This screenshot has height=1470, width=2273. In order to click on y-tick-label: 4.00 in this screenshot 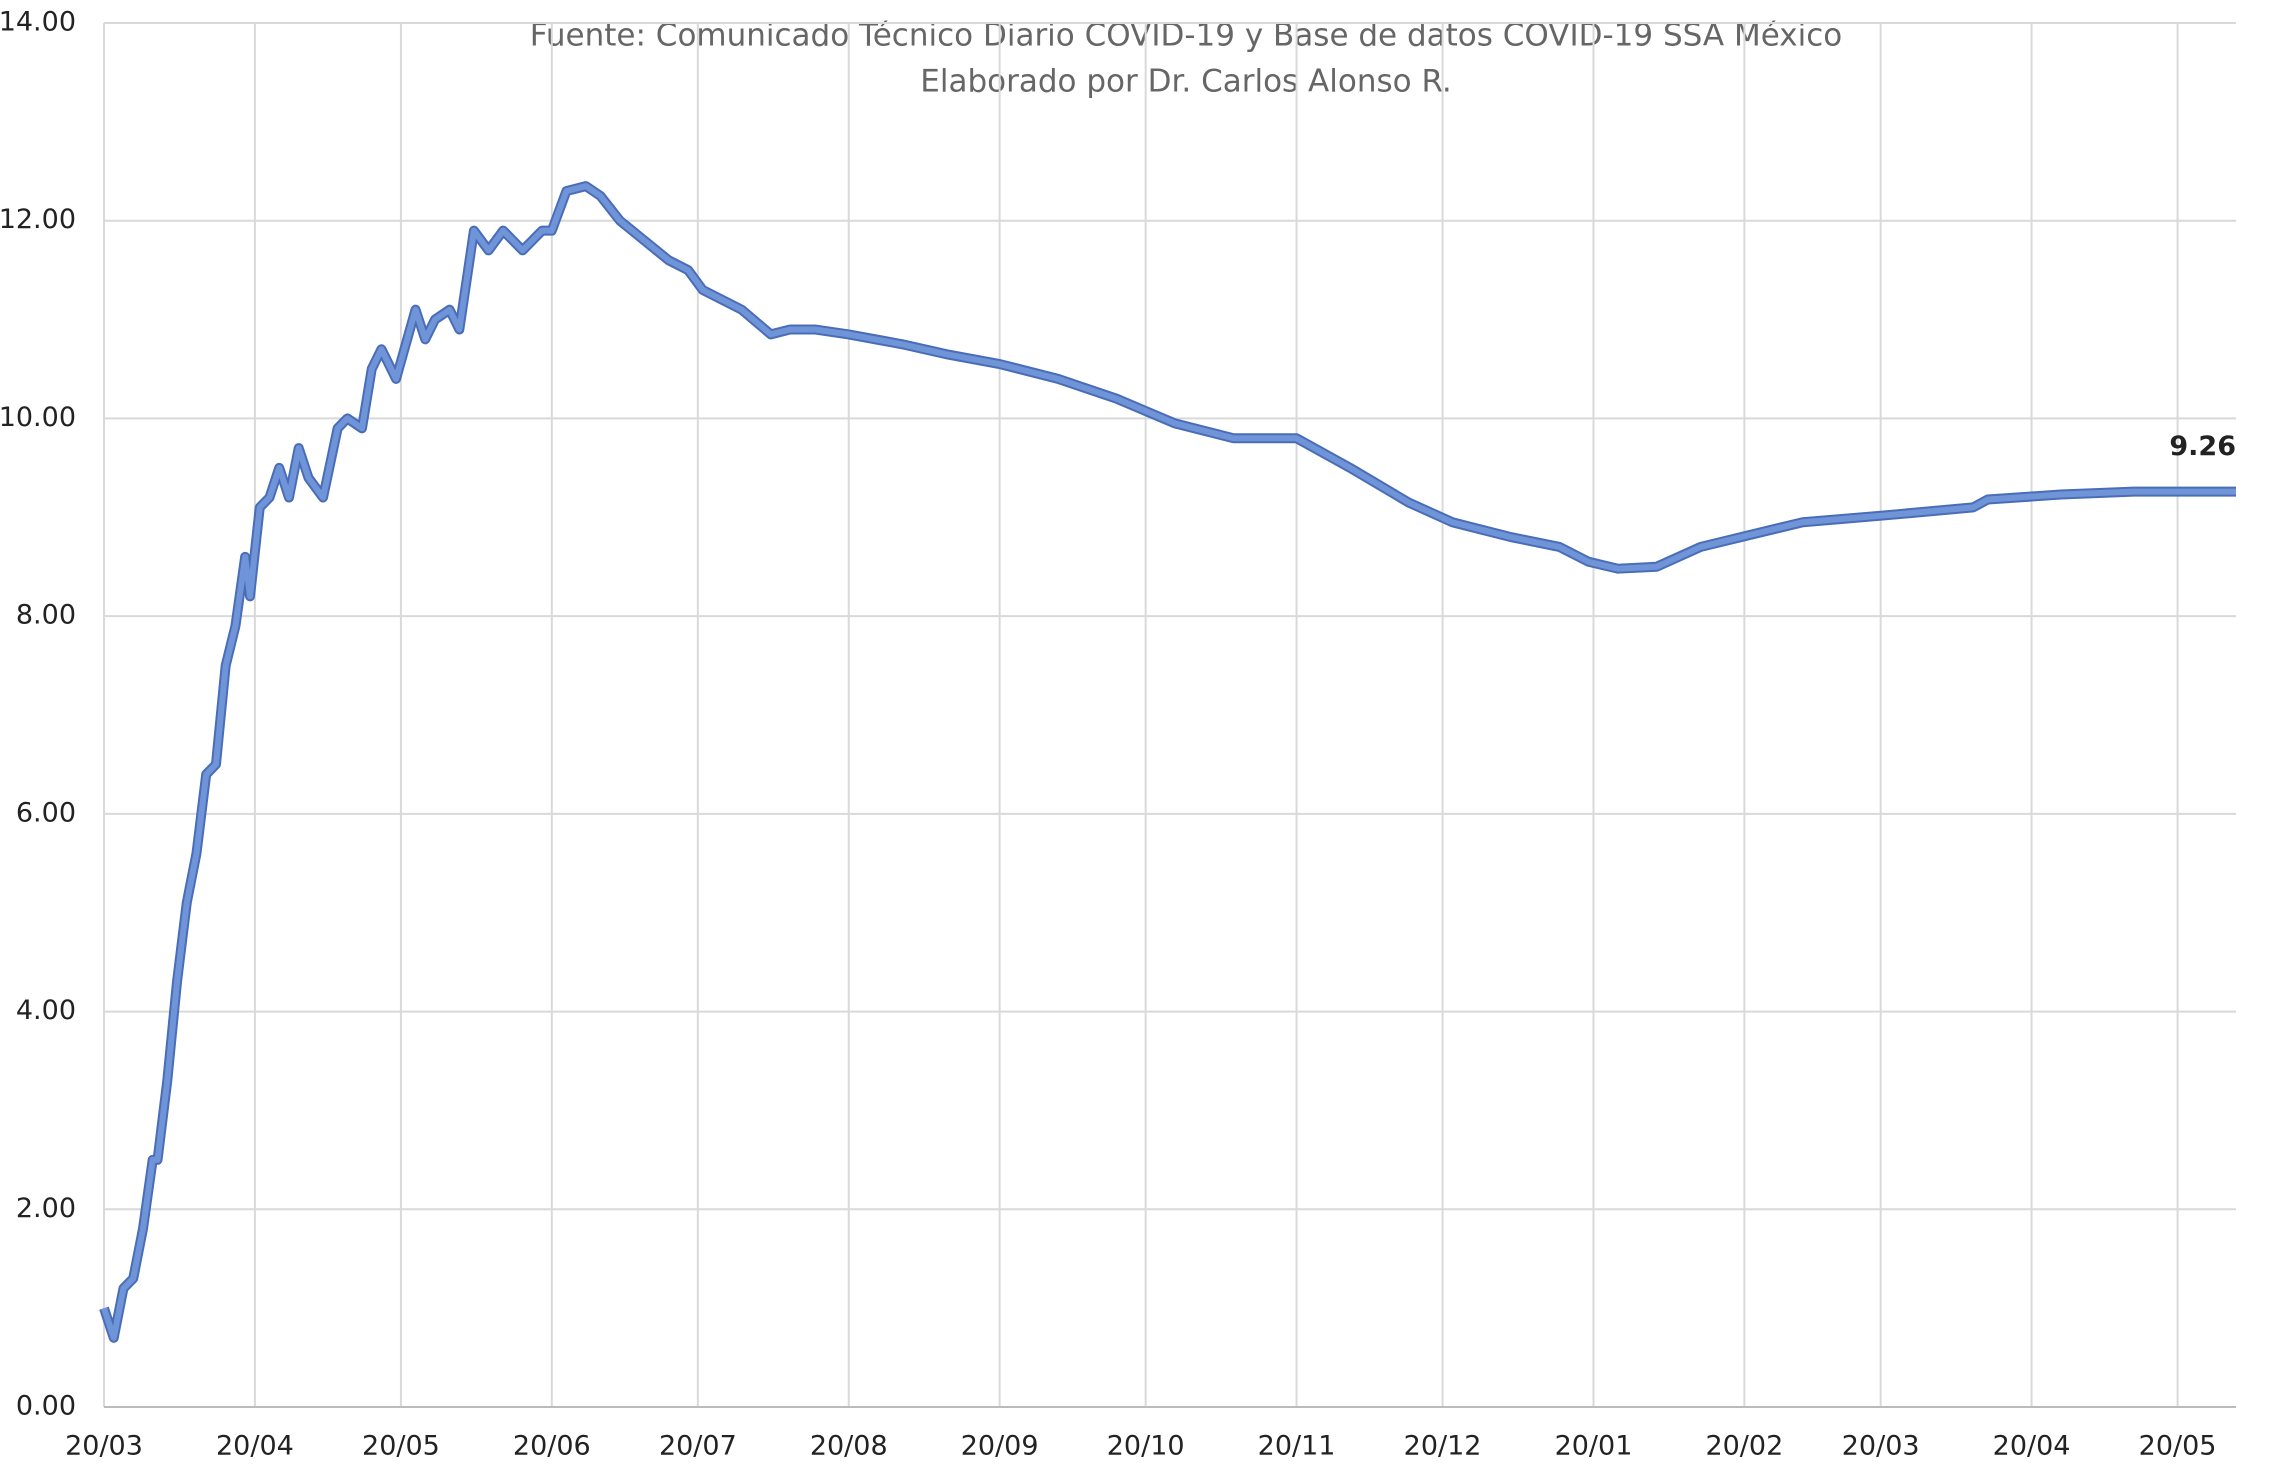, I will do `click(46, 1010)`.